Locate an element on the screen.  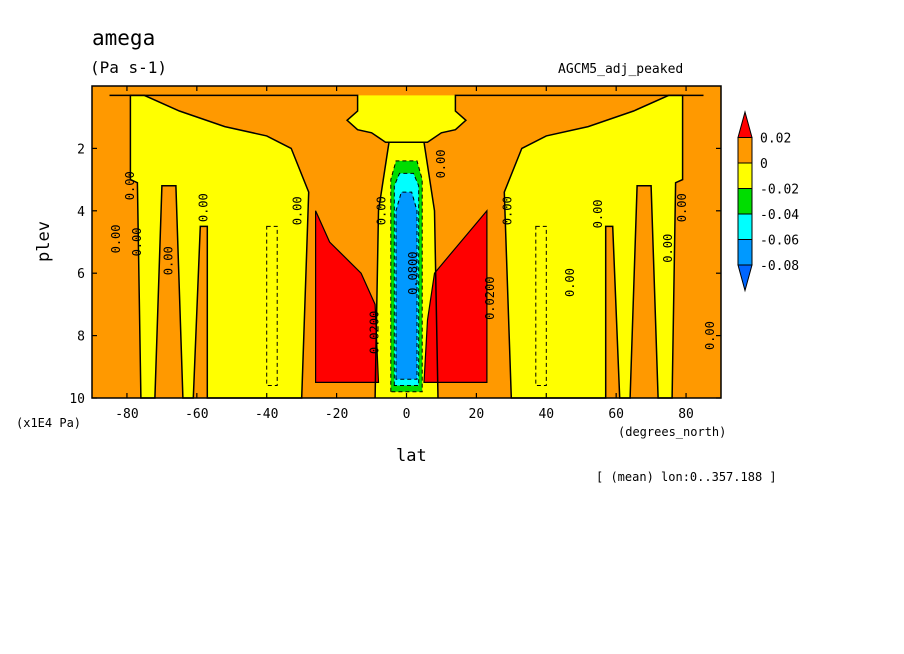
contour-line-pos-south is located at coordinates (347, 296).